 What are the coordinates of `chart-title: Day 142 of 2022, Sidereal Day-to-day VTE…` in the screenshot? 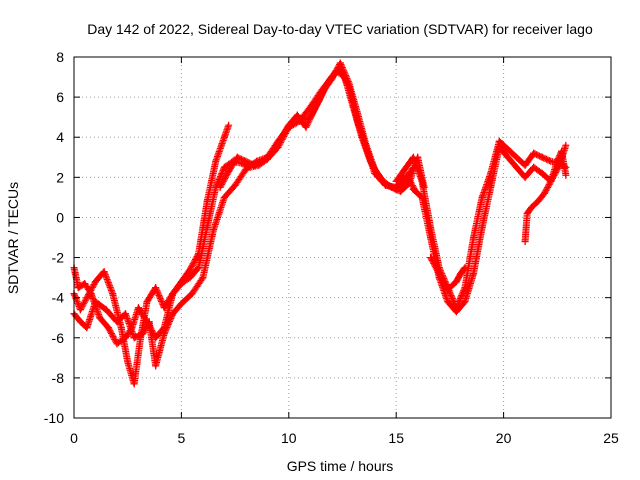 It's located at (340, 29).